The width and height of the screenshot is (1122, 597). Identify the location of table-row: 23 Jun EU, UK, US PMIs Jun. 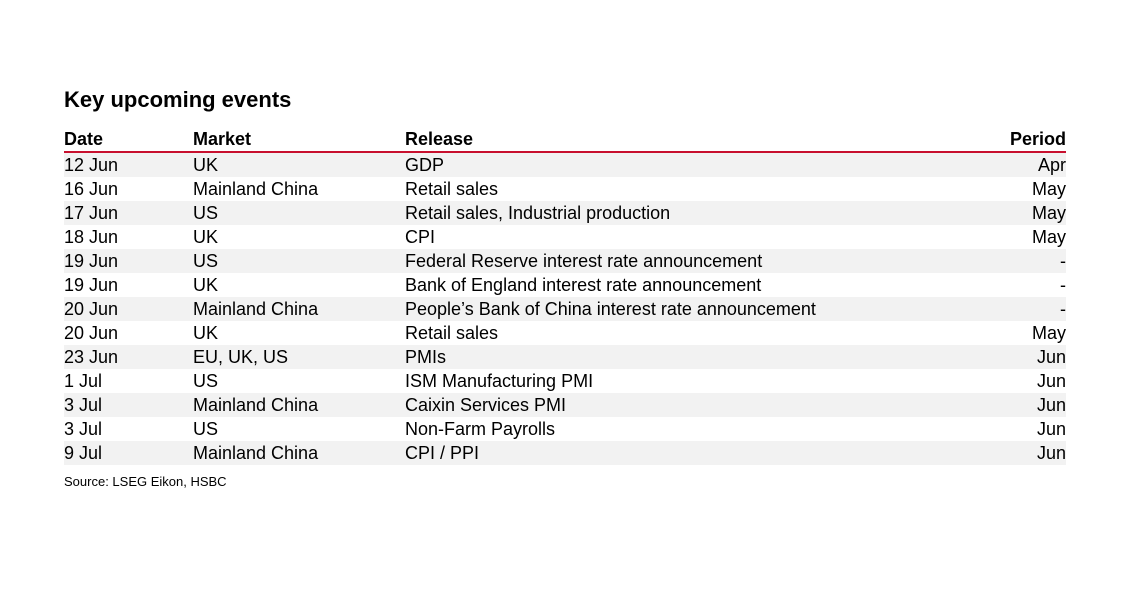
(565, 357).